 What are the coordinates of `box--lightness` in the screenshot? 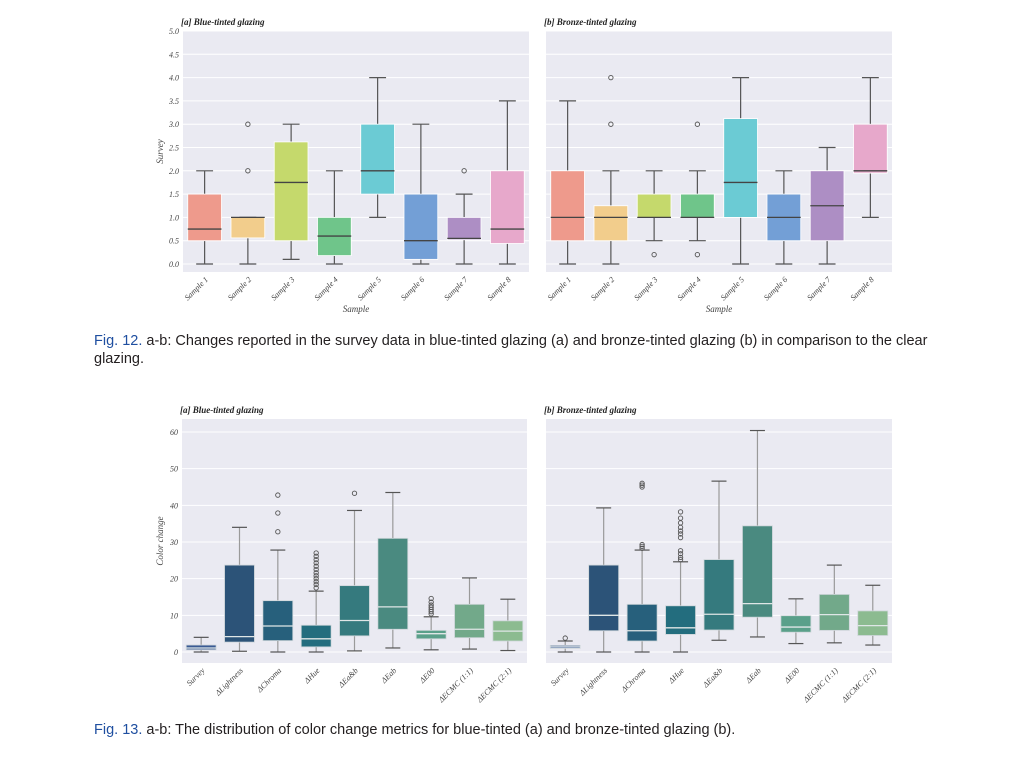 It's located at (239, 589).